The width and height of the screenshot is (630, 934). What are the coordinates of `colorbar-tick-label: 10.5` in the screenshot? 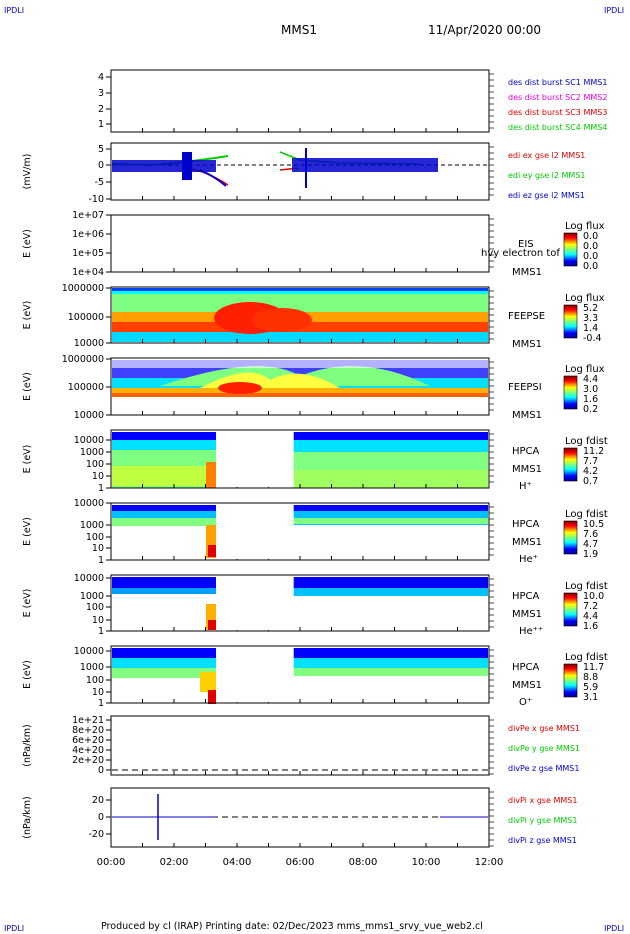 It's located at (593, 524).